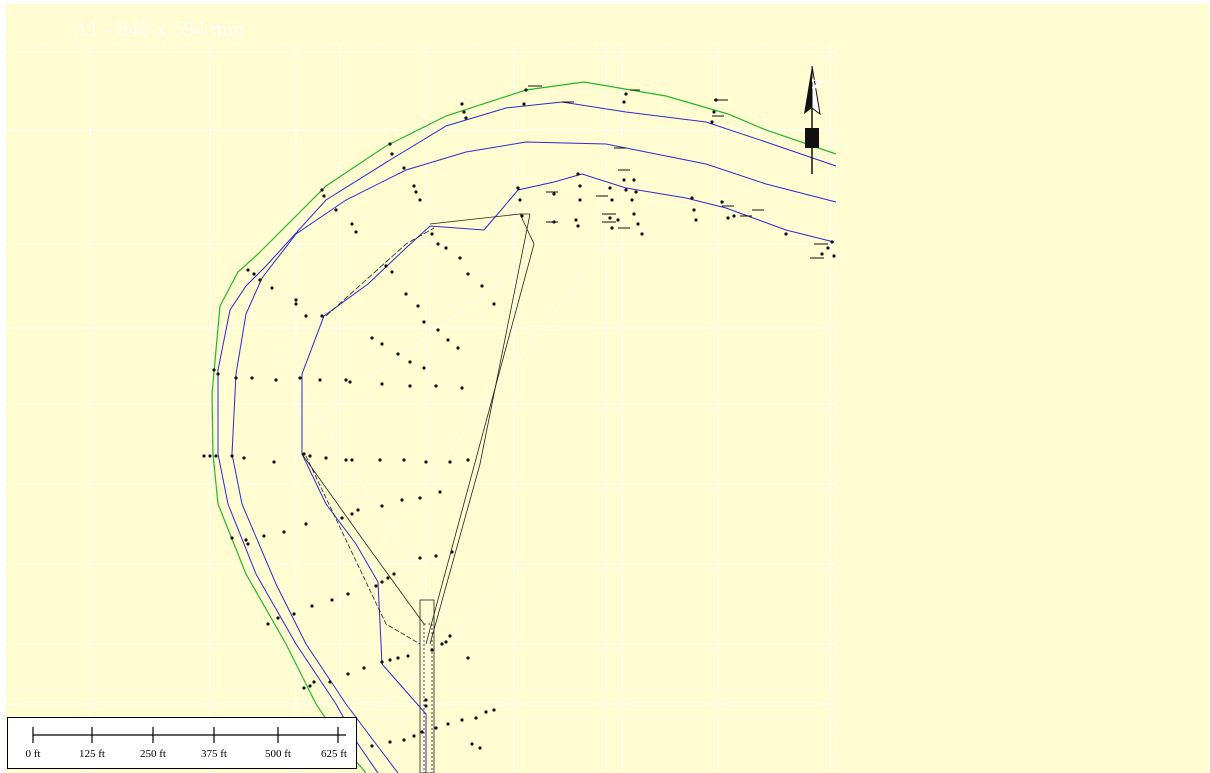 The height and width of the screenshot is (773, 1210). Describe the element at coordinates (334, 754) in the screenshot. I see `scale-tick-label: 625 ft` at that location.